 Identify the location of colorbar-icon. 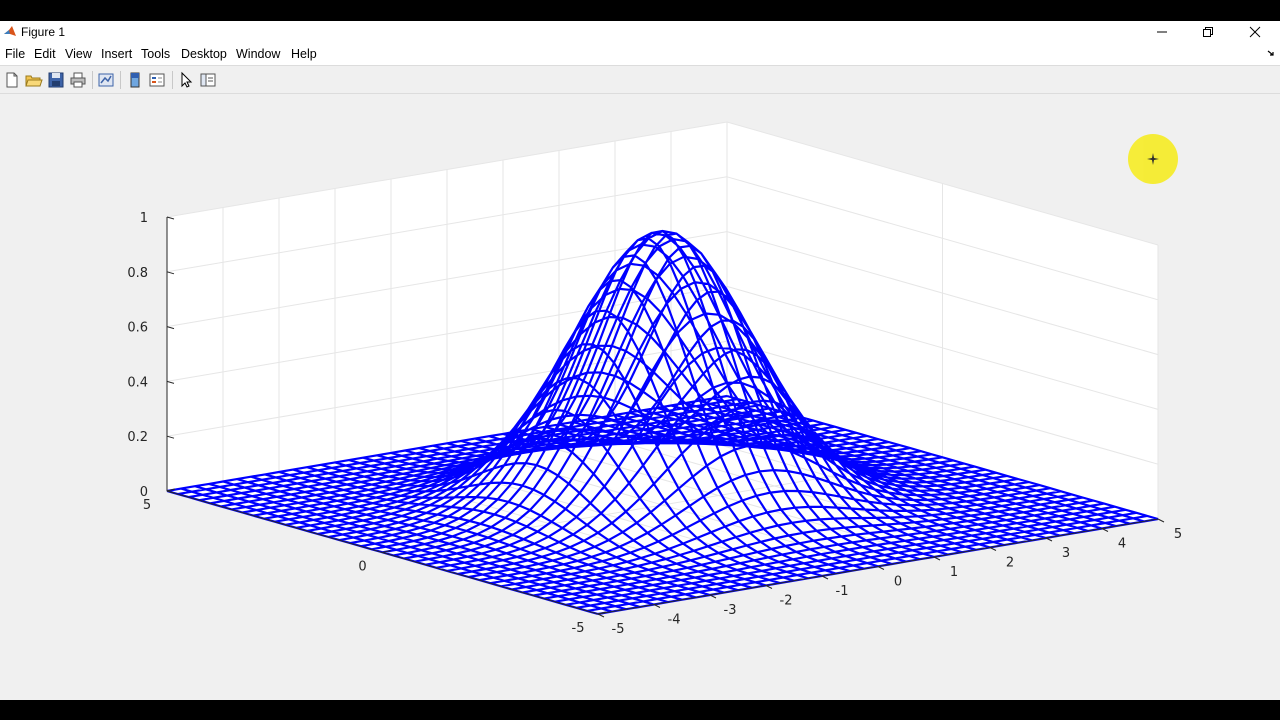
(135, 80).